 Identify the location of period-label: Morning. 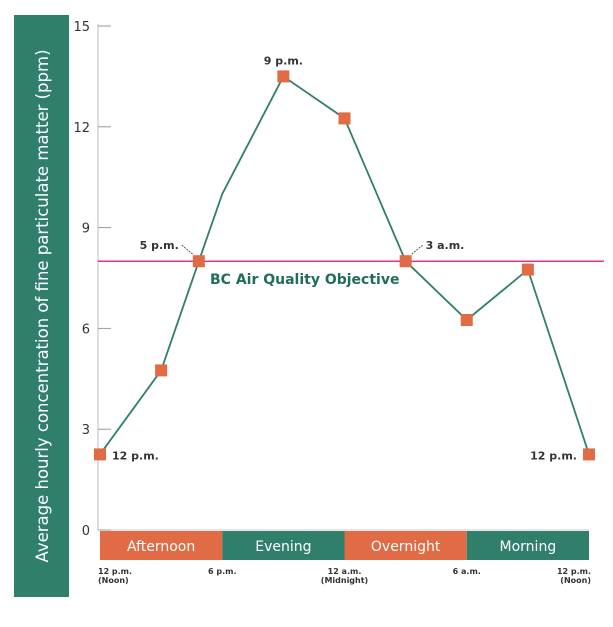
(528, 547).